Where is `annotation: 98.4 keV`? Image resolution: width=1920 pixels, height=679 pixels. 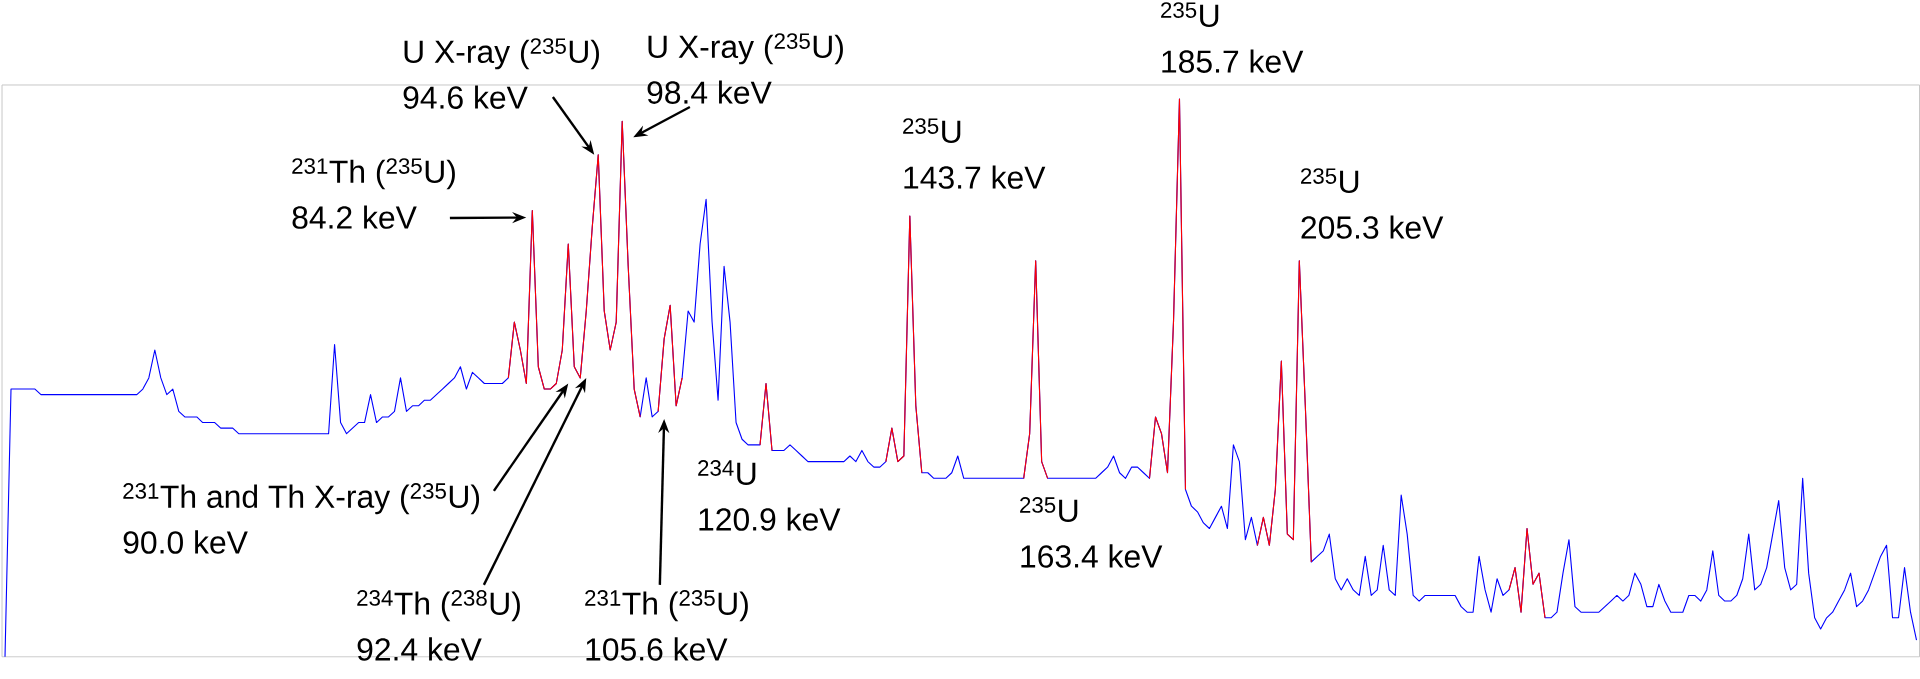
annotation: 98.4 keV is located at coordinates (709, 92).